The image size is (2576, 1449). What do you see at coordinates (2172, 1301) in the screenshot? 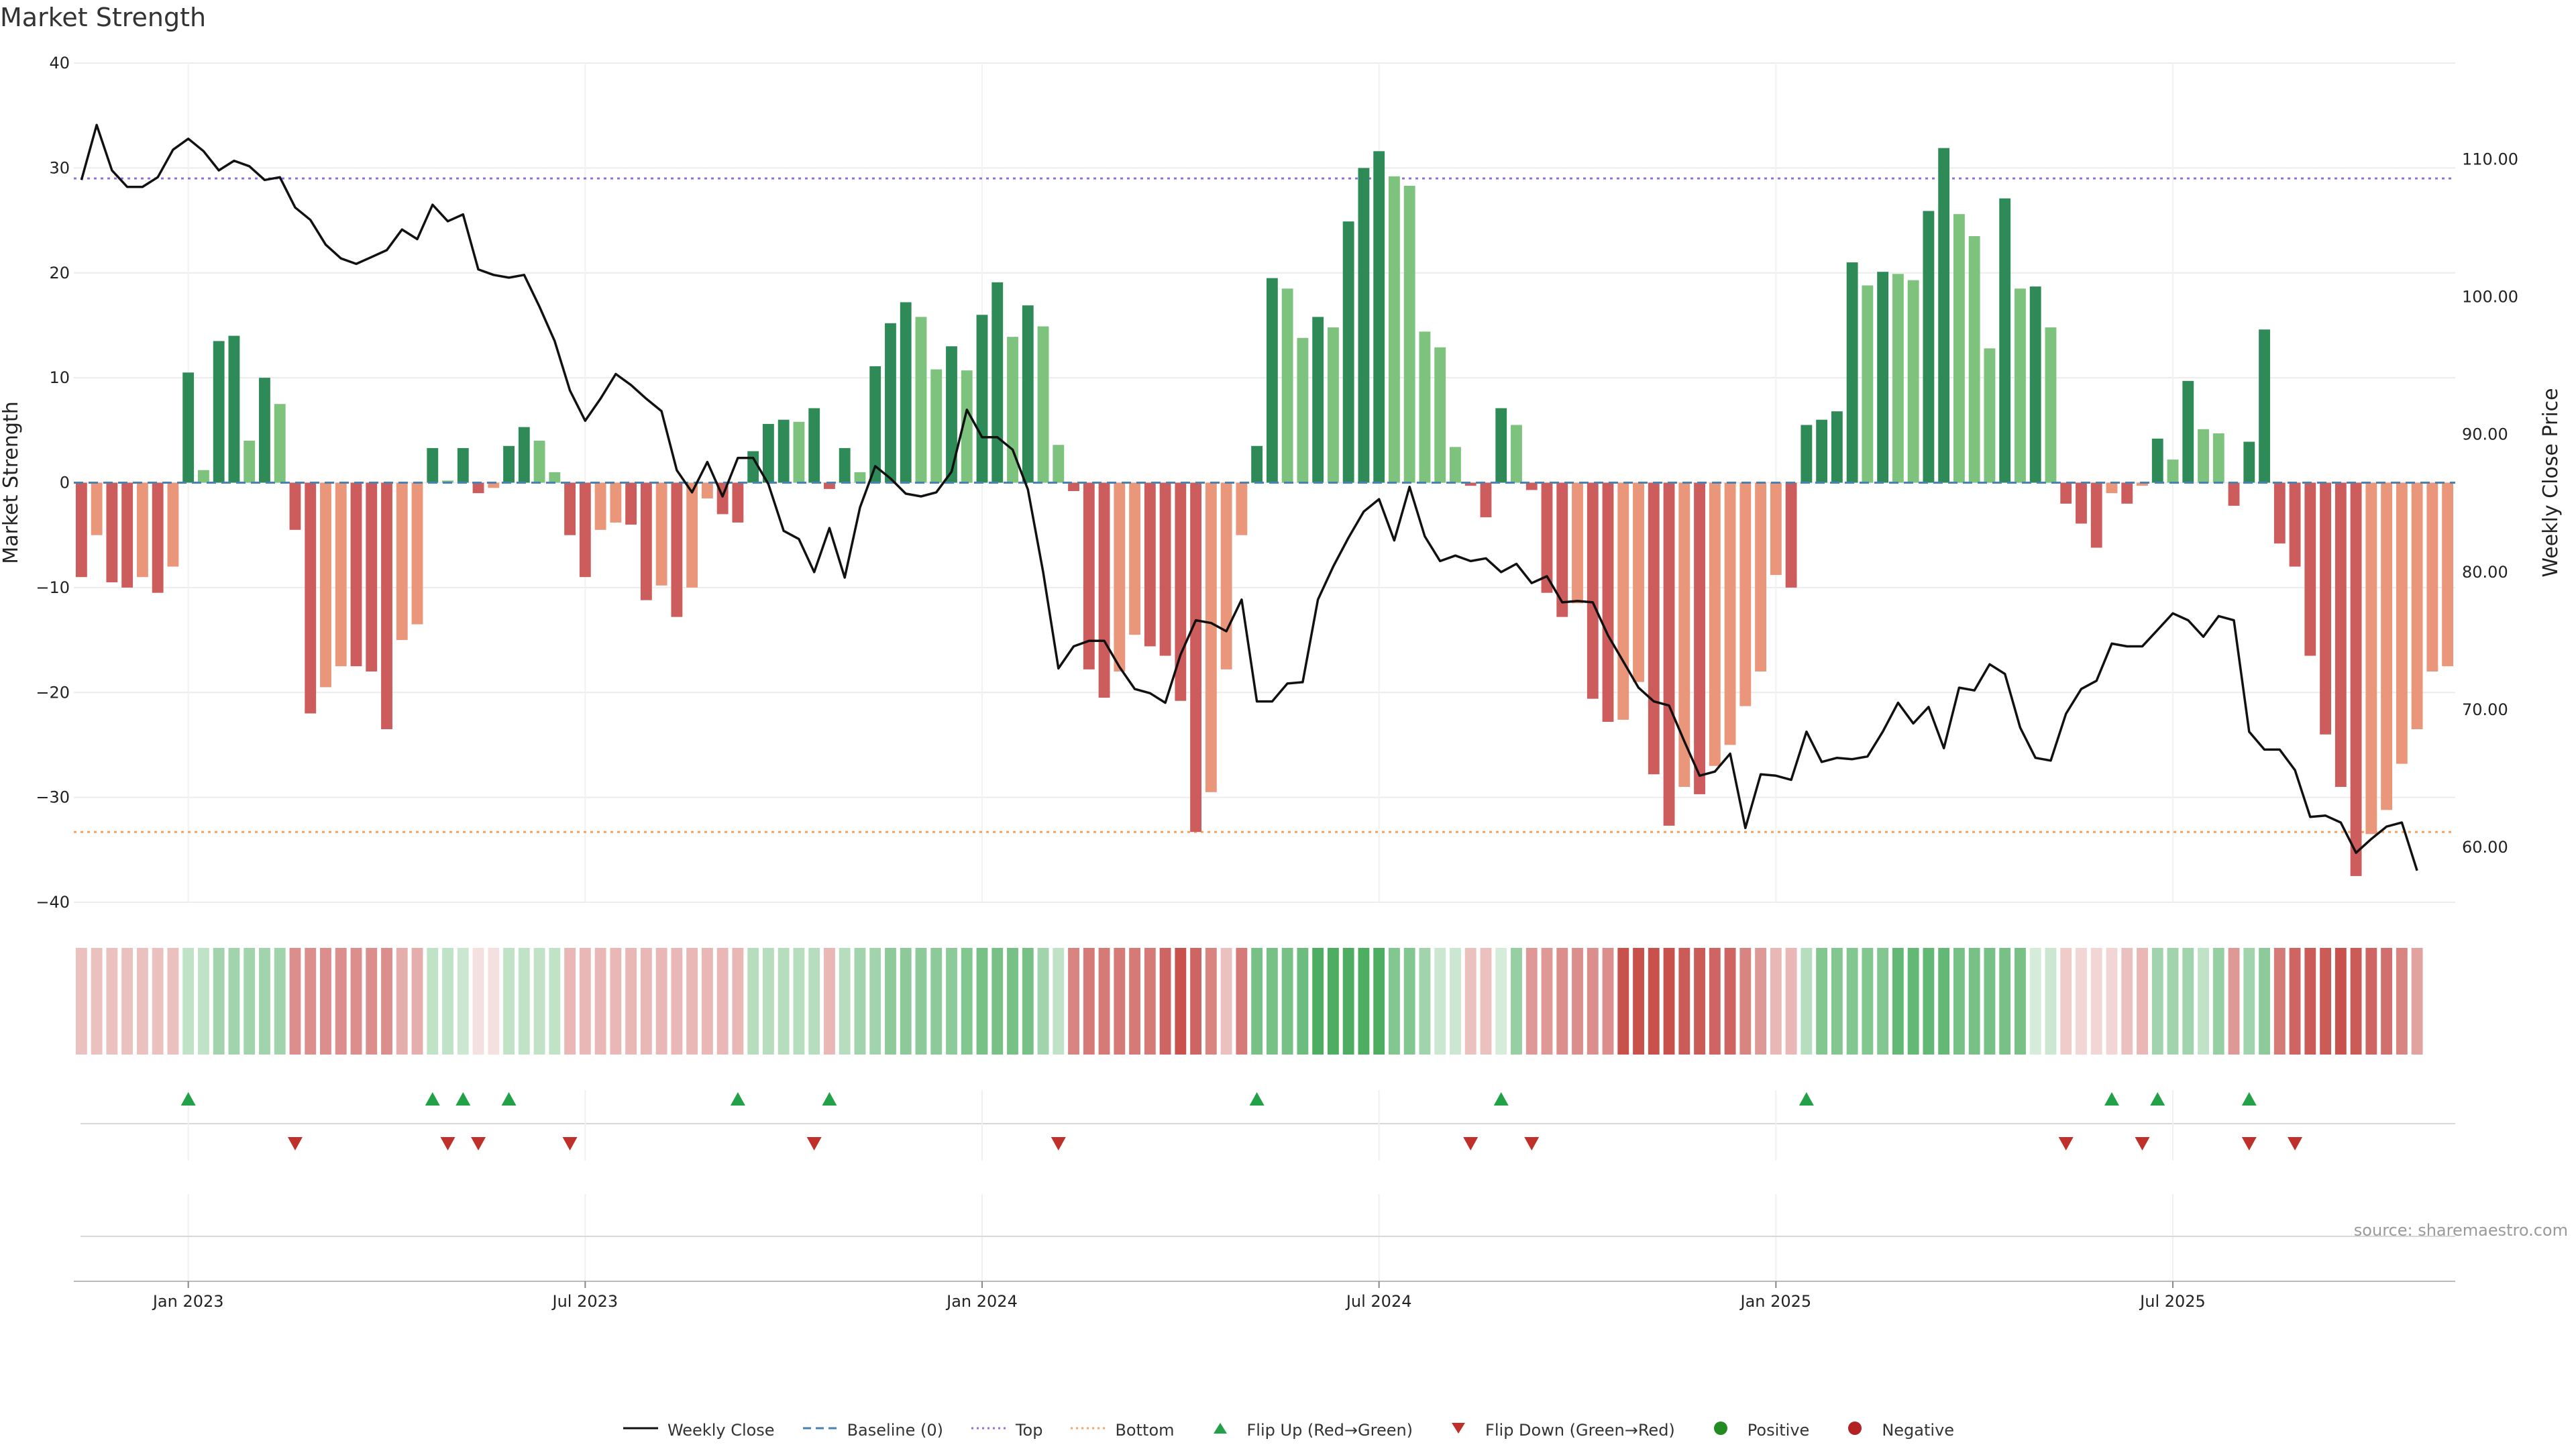
I see `x-tick-label: Jul 2025` at bounding box center [2172, 1301].